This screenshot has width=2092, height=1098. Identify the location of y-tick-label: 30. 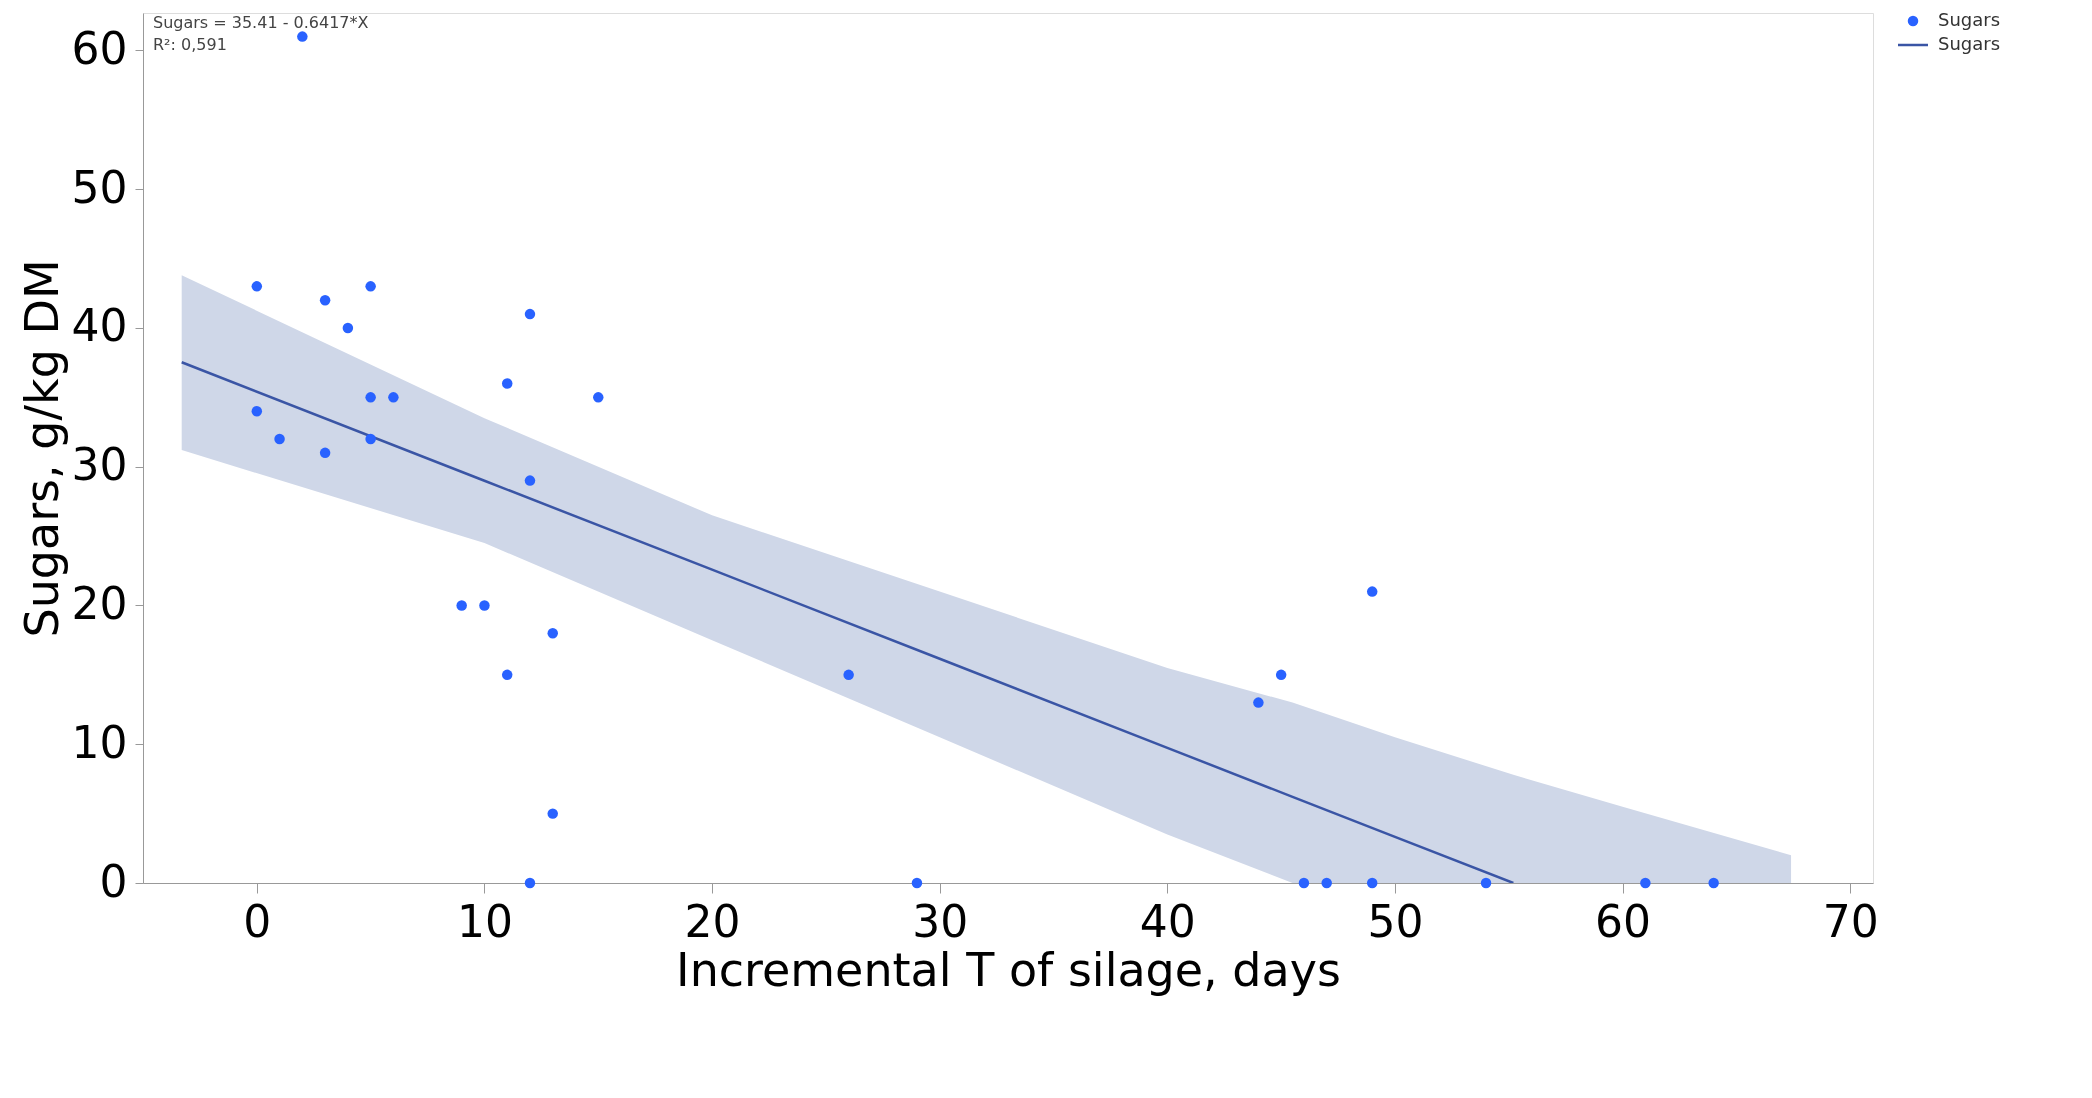
(99, 465).